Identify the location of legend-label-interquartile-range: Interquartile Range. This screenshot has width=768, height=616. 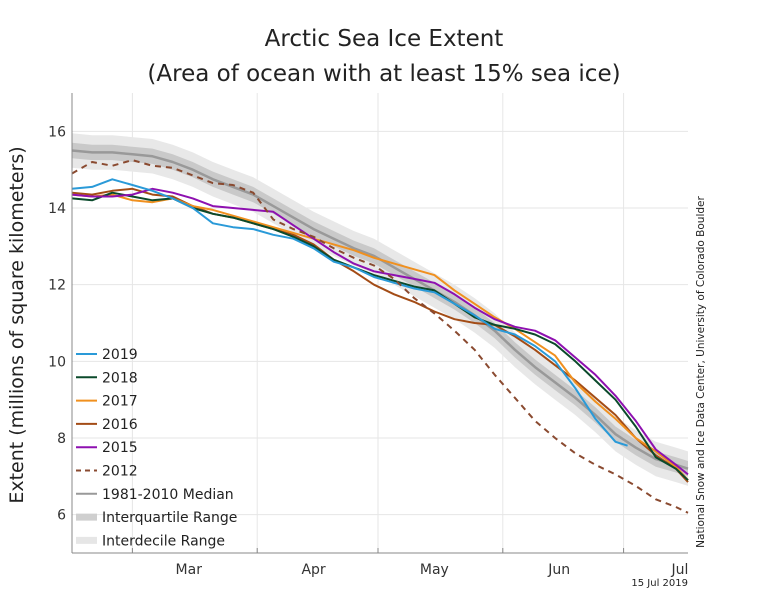
(169, 518).